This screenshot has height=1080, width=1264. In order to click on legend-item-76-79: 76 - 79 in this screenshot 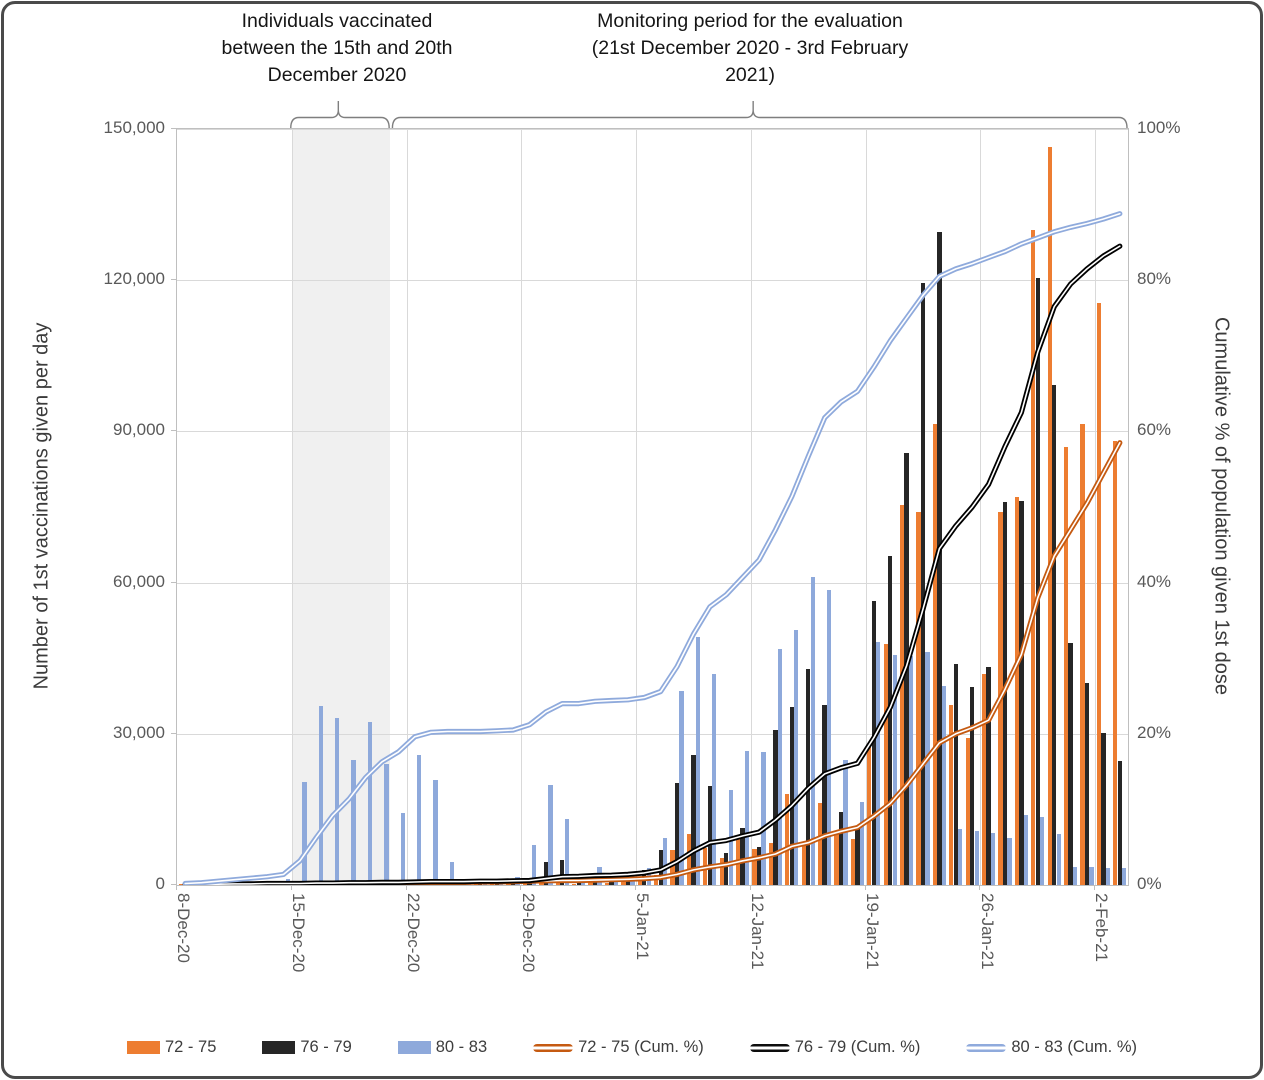, I will do `click(307, 1047)`.